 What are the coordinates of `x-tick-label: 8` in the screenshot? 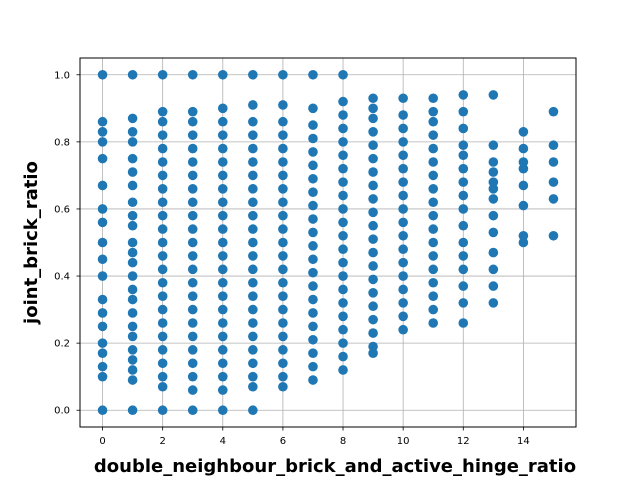 It's located at (343, 441).